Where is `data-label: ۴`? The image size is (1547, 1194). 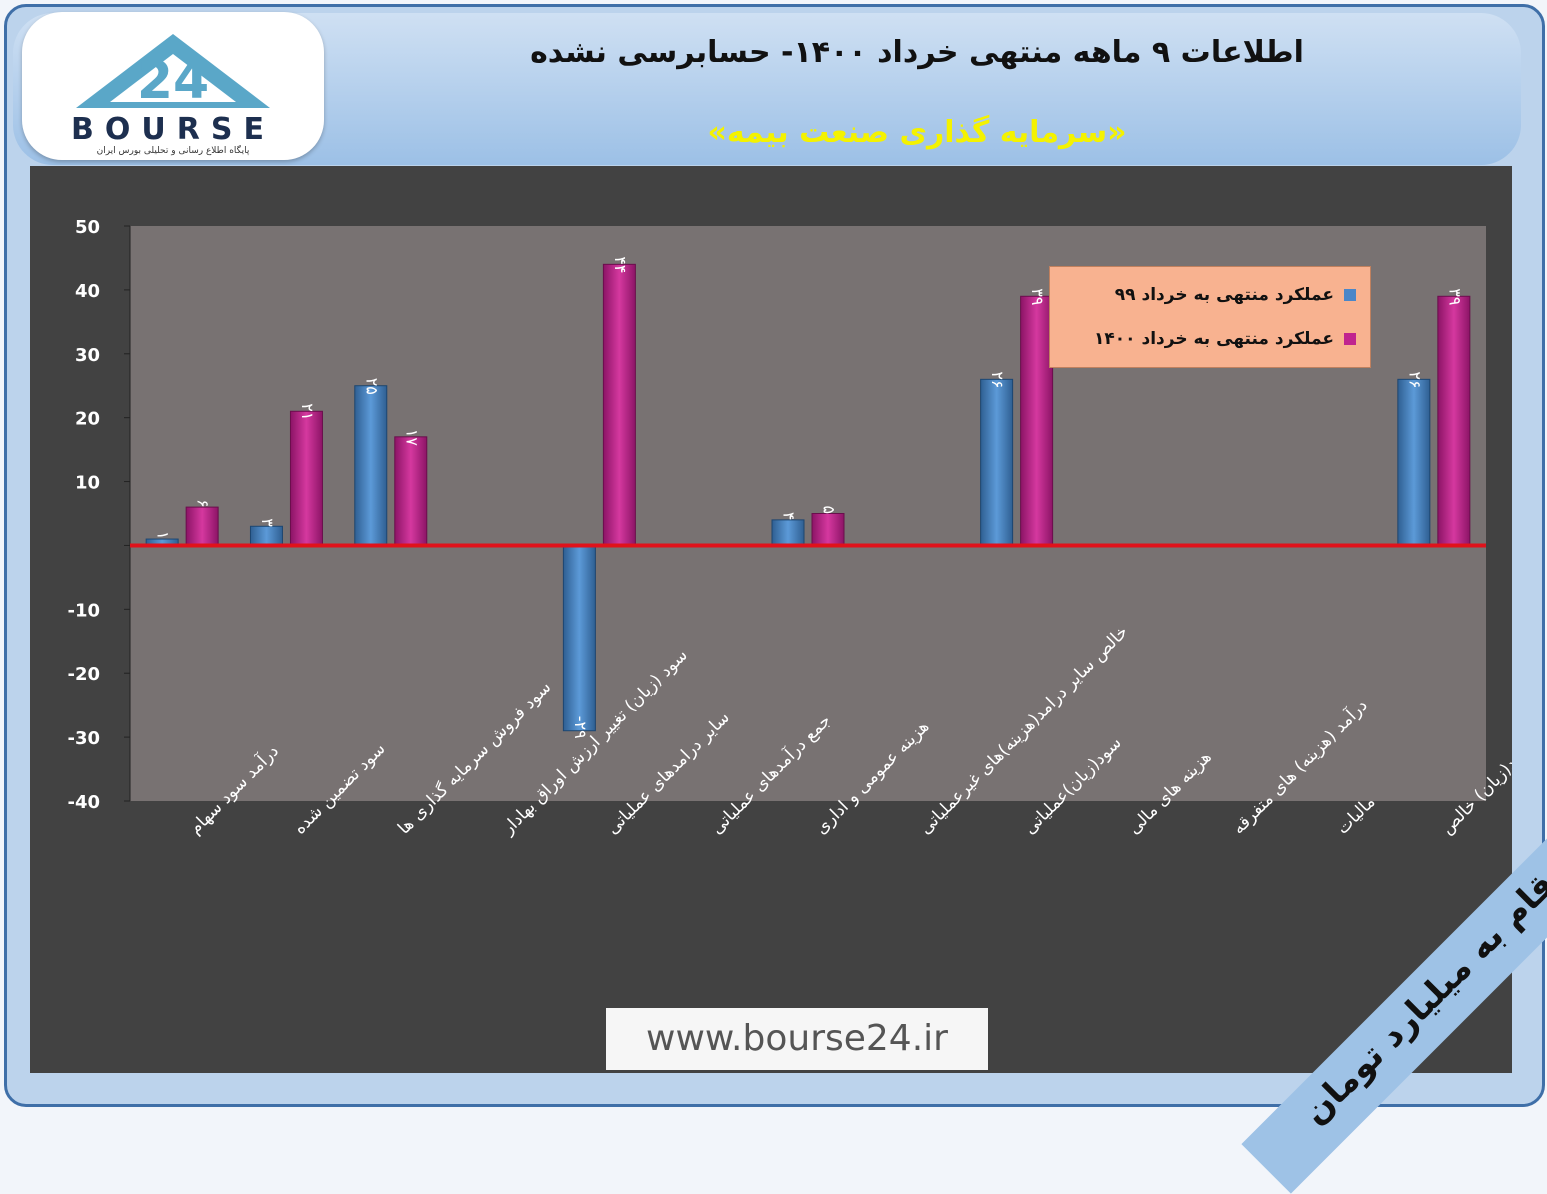
data-label: ۴ is located at coordinates (789, 516).